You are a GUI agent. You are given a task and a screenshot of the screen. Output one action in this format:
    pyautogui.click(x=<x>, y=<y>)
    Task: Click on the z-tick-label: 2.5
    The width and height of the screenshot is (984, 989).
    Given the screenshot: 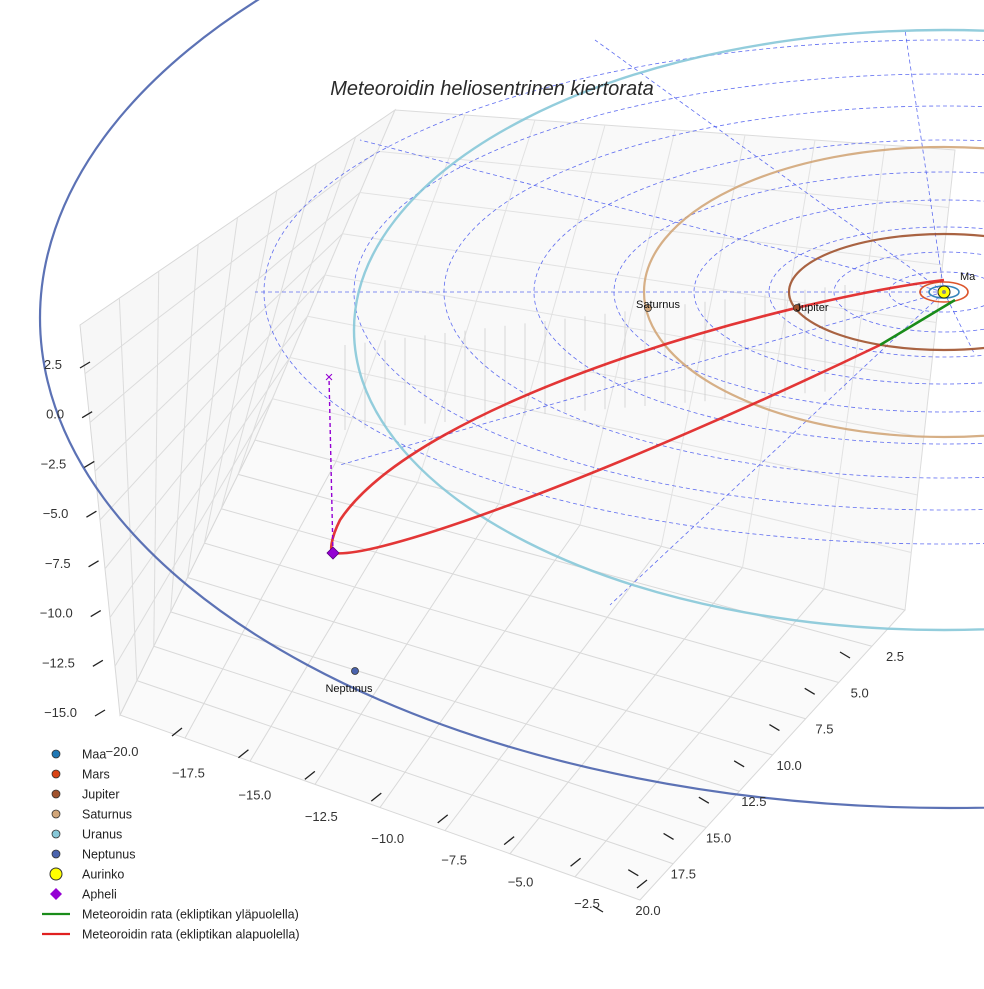 What is the action you would take?
    pyautogui.click(x=53, y=364)
    